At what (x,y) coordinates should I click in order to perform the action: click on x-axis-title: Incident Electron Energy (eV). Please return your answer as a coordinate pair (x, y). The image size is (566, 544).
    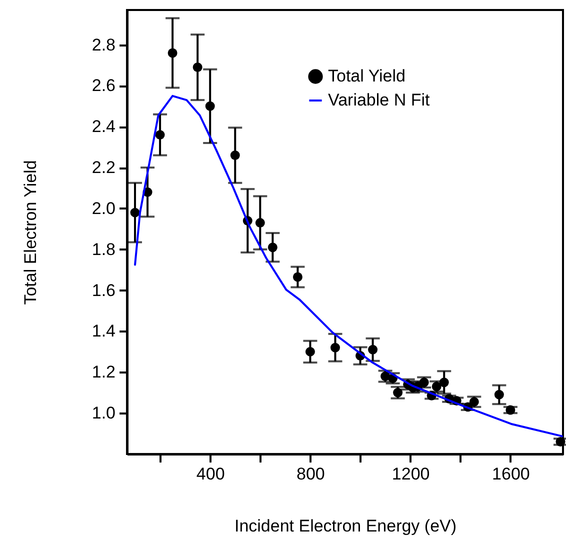
    Looking at the image, I should click on (345, 526).